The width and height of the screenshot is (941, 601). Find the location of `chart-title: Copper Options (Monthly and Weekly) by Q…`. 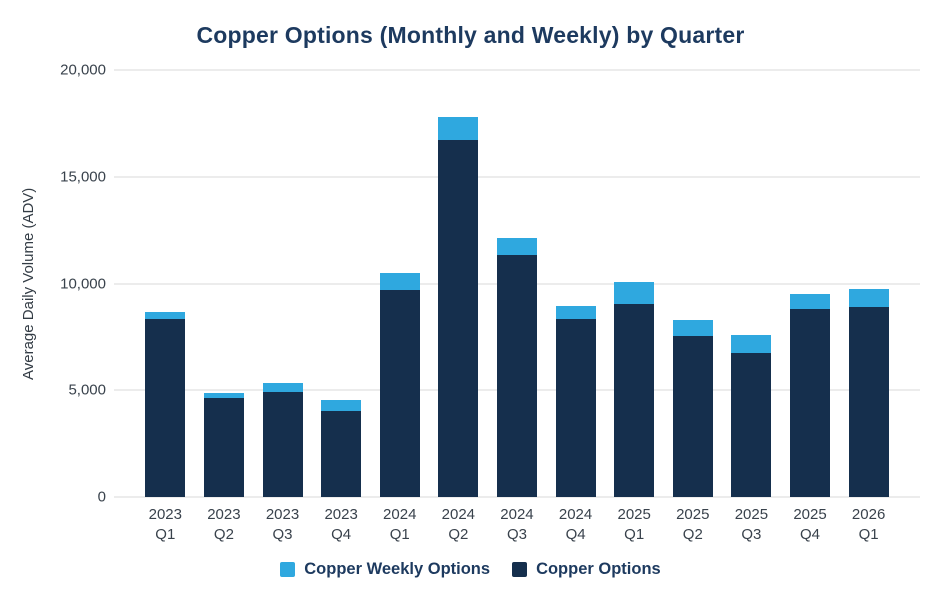

chart-title: Copper Options (Monthly and Weekly) by Q… is located at coordinates (470, 35).